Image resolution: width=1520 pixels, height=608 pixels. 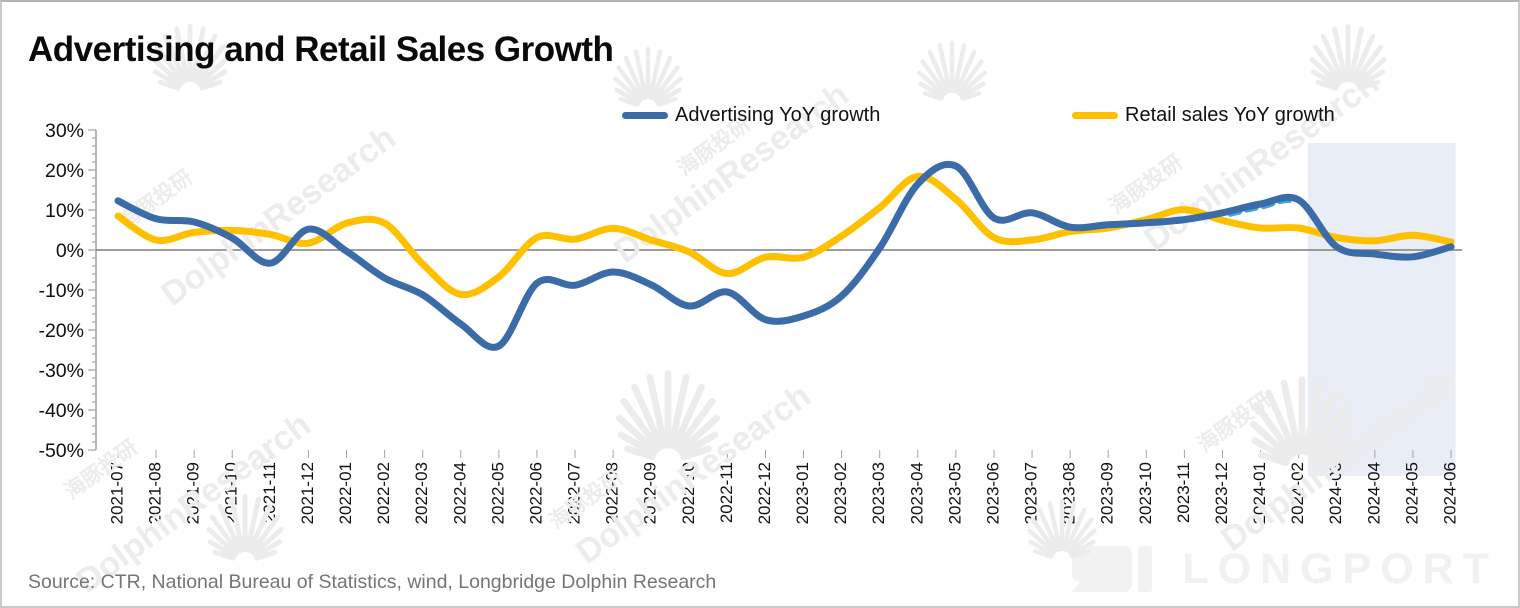 What do you see at coordinates (421, 493) in the screenshot?
I see `x-tick-label: 2022-03` at bounding box center [421, 493].